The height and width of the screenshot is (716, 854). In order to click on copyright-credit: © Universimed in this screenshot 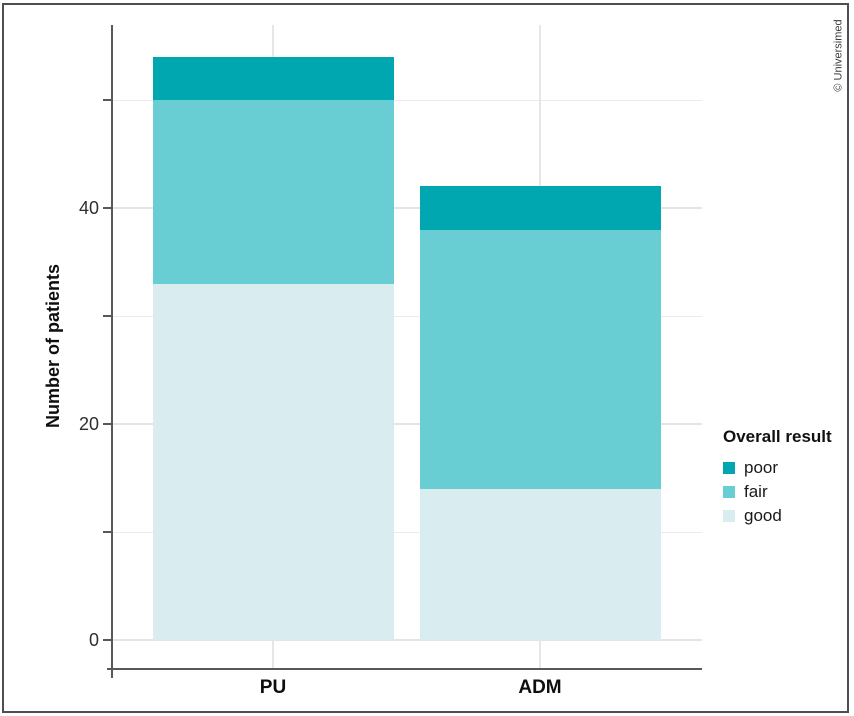, I will do `click(838, 55)`.